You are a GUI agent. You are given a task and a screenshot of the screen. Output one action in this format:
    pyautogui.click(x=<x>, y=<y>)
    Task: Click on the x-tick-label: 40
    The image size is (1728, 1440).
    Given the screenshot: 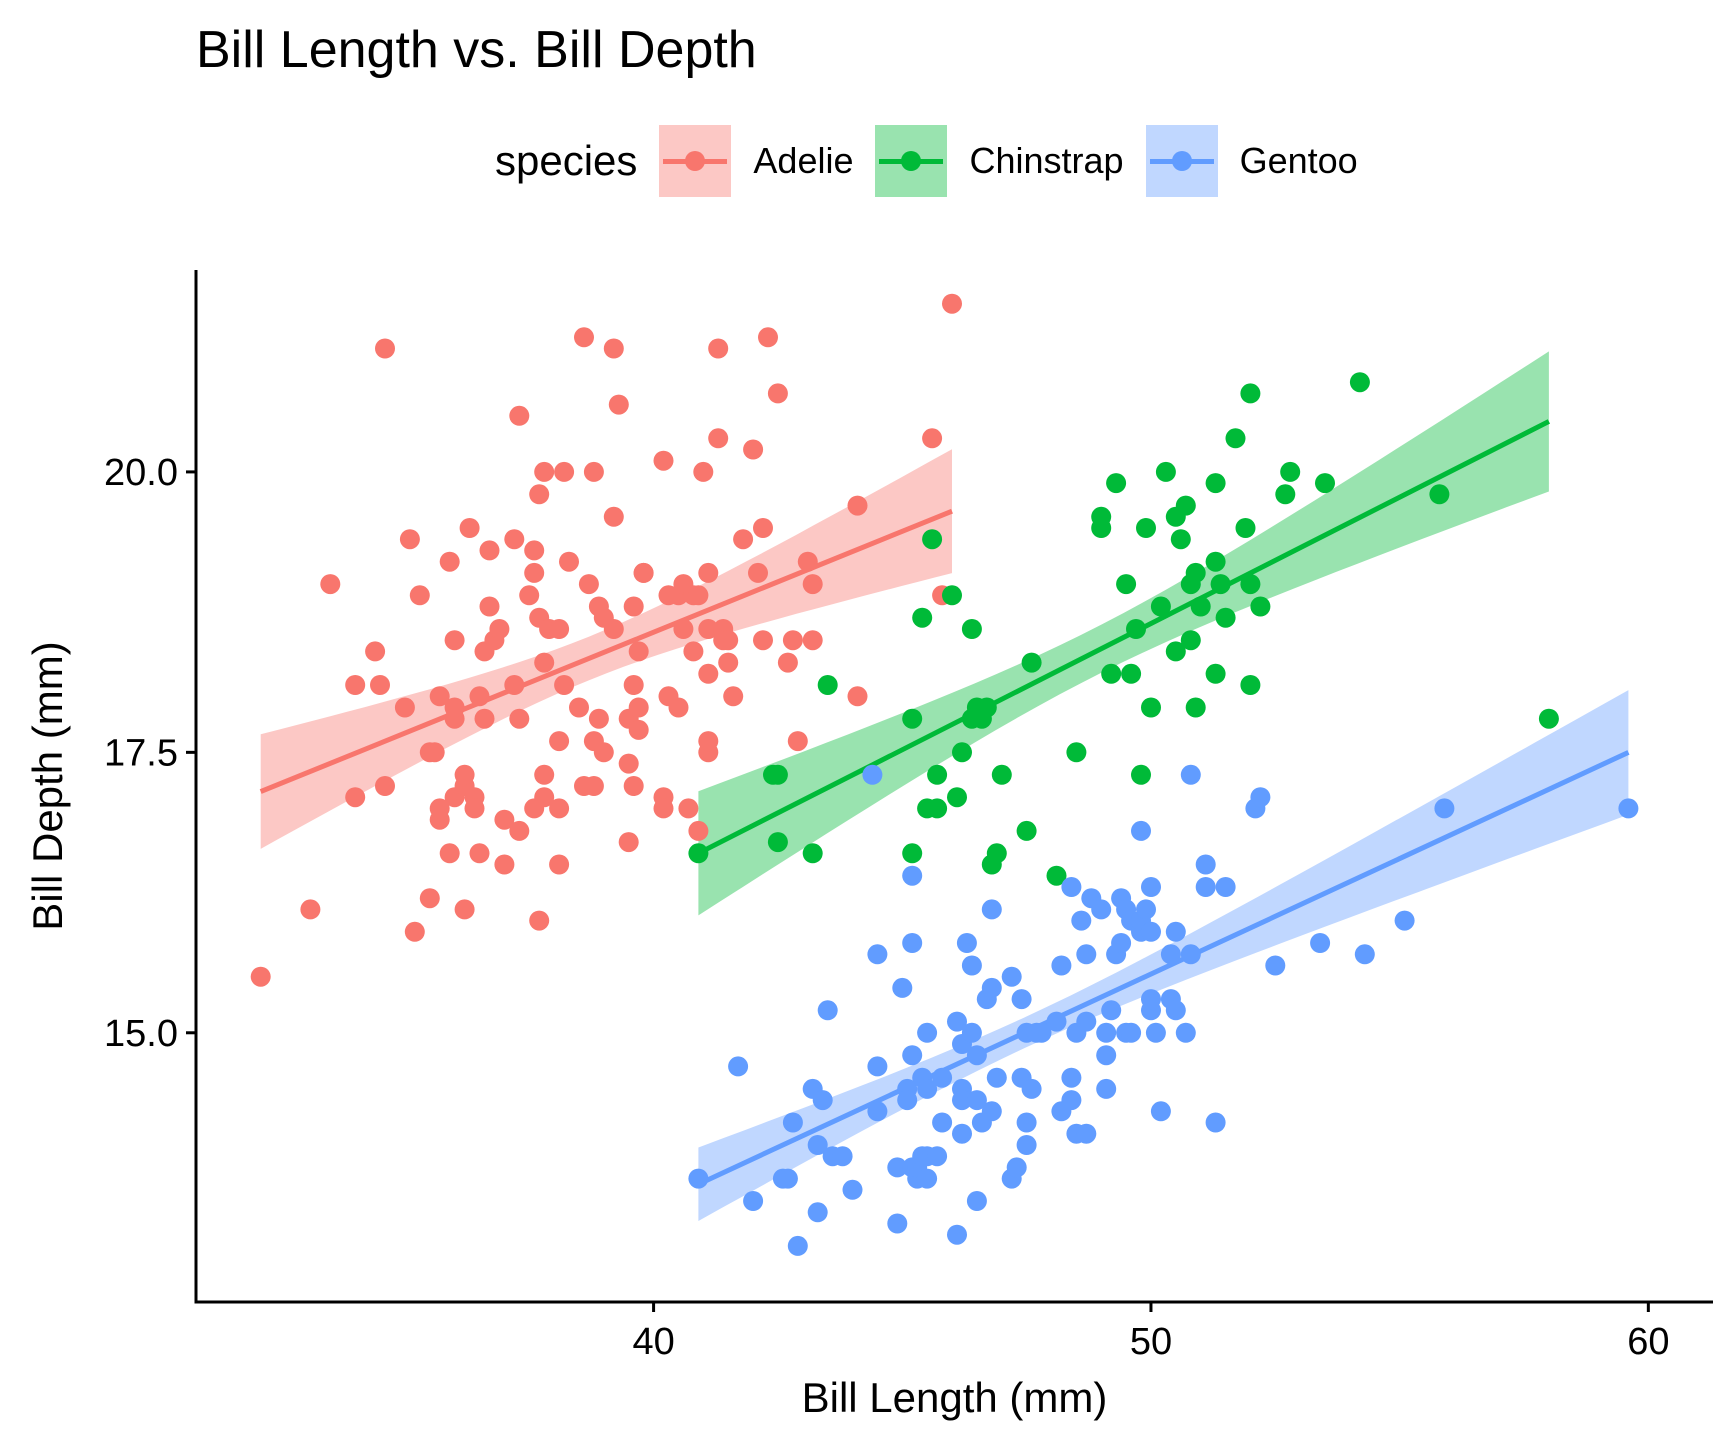 What is the action you would take?
    pyautogui.click(x=653, y=1342)
    